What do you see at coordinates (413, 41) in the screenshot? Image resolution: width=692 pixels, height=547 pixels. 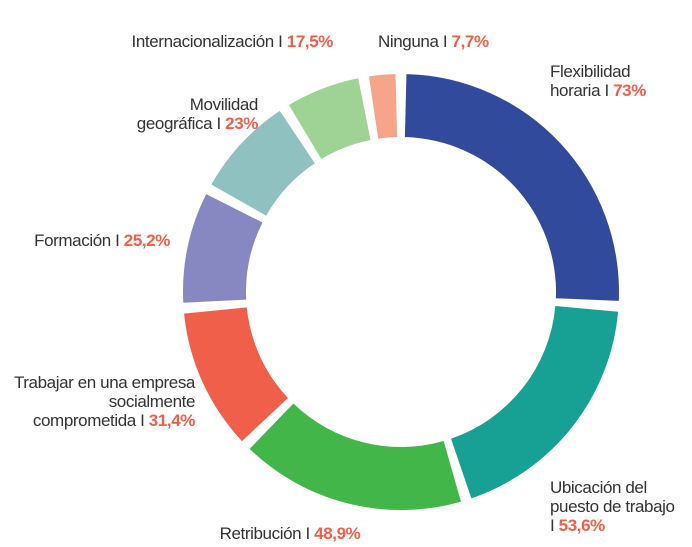 I see `category-label: Ninguna I` at bounding box center [413, 41].